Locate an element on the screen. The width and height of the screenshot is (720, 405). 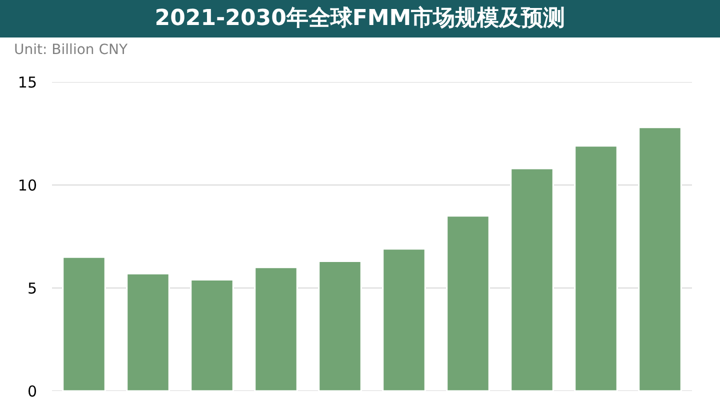
y-tick-label: 15 is located at coordinates (27, 82).